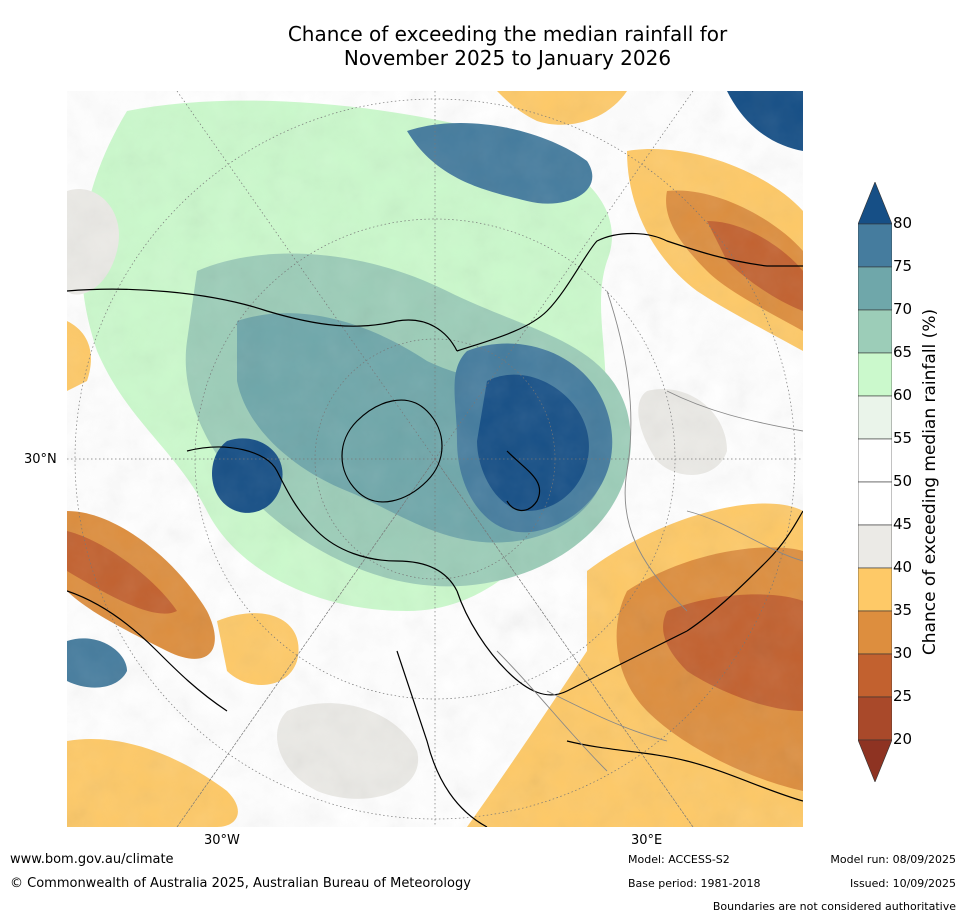 The image size is (965, 919). What do you see at coordinates (903, 696) in the screenshot?
I see `colorbar-tick-label: 25` at bounding box center [903, 696].